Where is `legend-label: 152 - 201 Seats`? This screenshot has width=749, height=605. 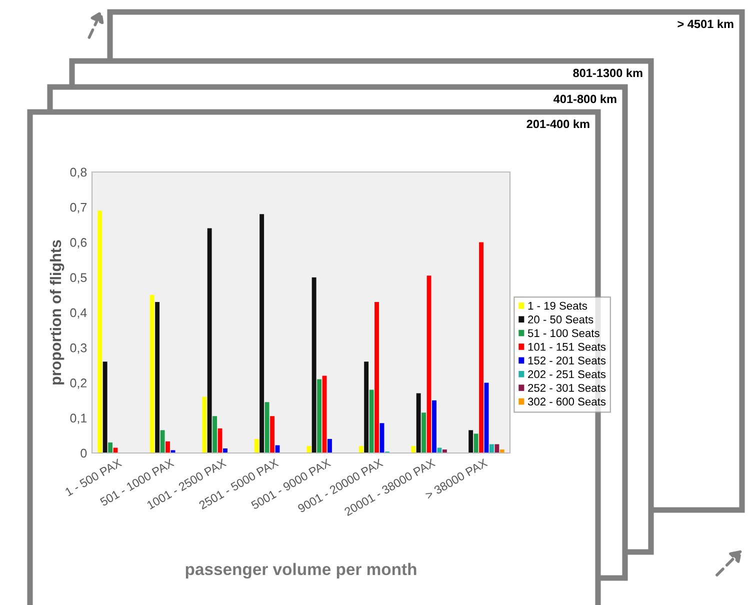 legend-label: 152 - 201 Seats is located at coordinates (567, 360).